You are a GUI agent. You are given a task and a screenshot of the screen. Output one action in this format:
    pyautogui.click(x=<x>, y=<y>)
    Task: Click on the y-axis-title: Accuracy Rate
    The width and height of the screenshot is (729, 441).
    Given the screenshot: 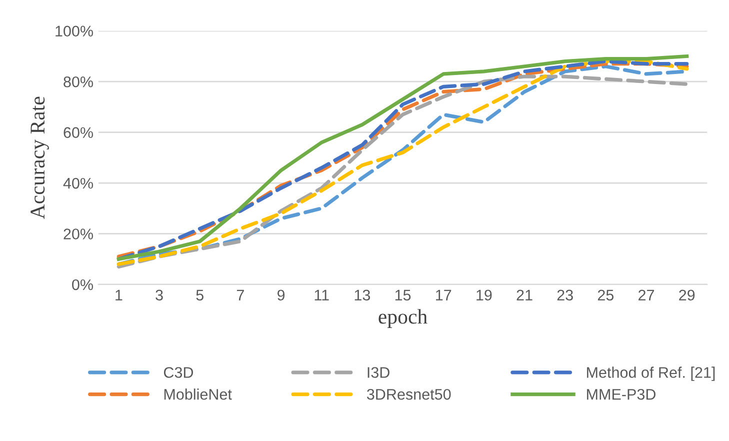 What is the action you would take?
    pyautogui.click(x=39, y=158)
    